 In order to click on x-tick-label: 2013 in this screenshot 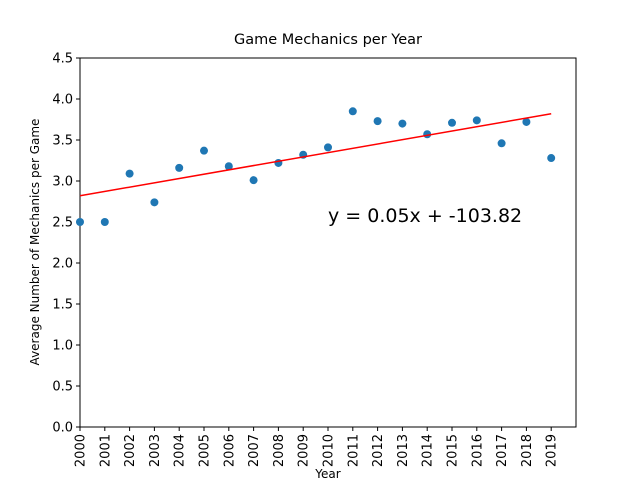, I will do `click(403, 450)`.